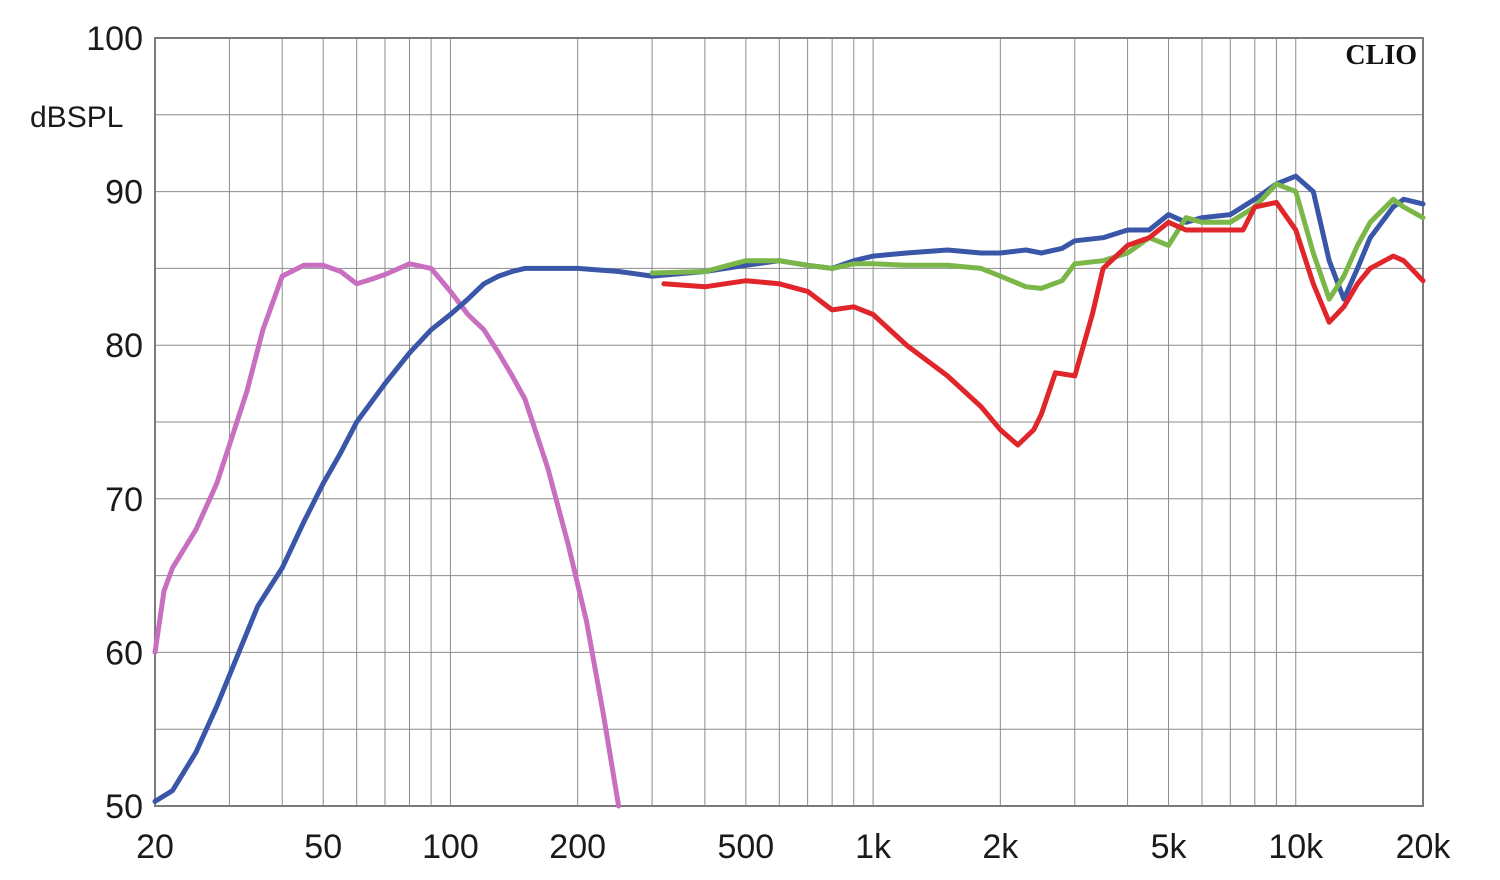 The image size is (1500, 880). Describe the element at coordinates (124, 807) in the screenshot. I see `y-tick-label: 50` at that location.